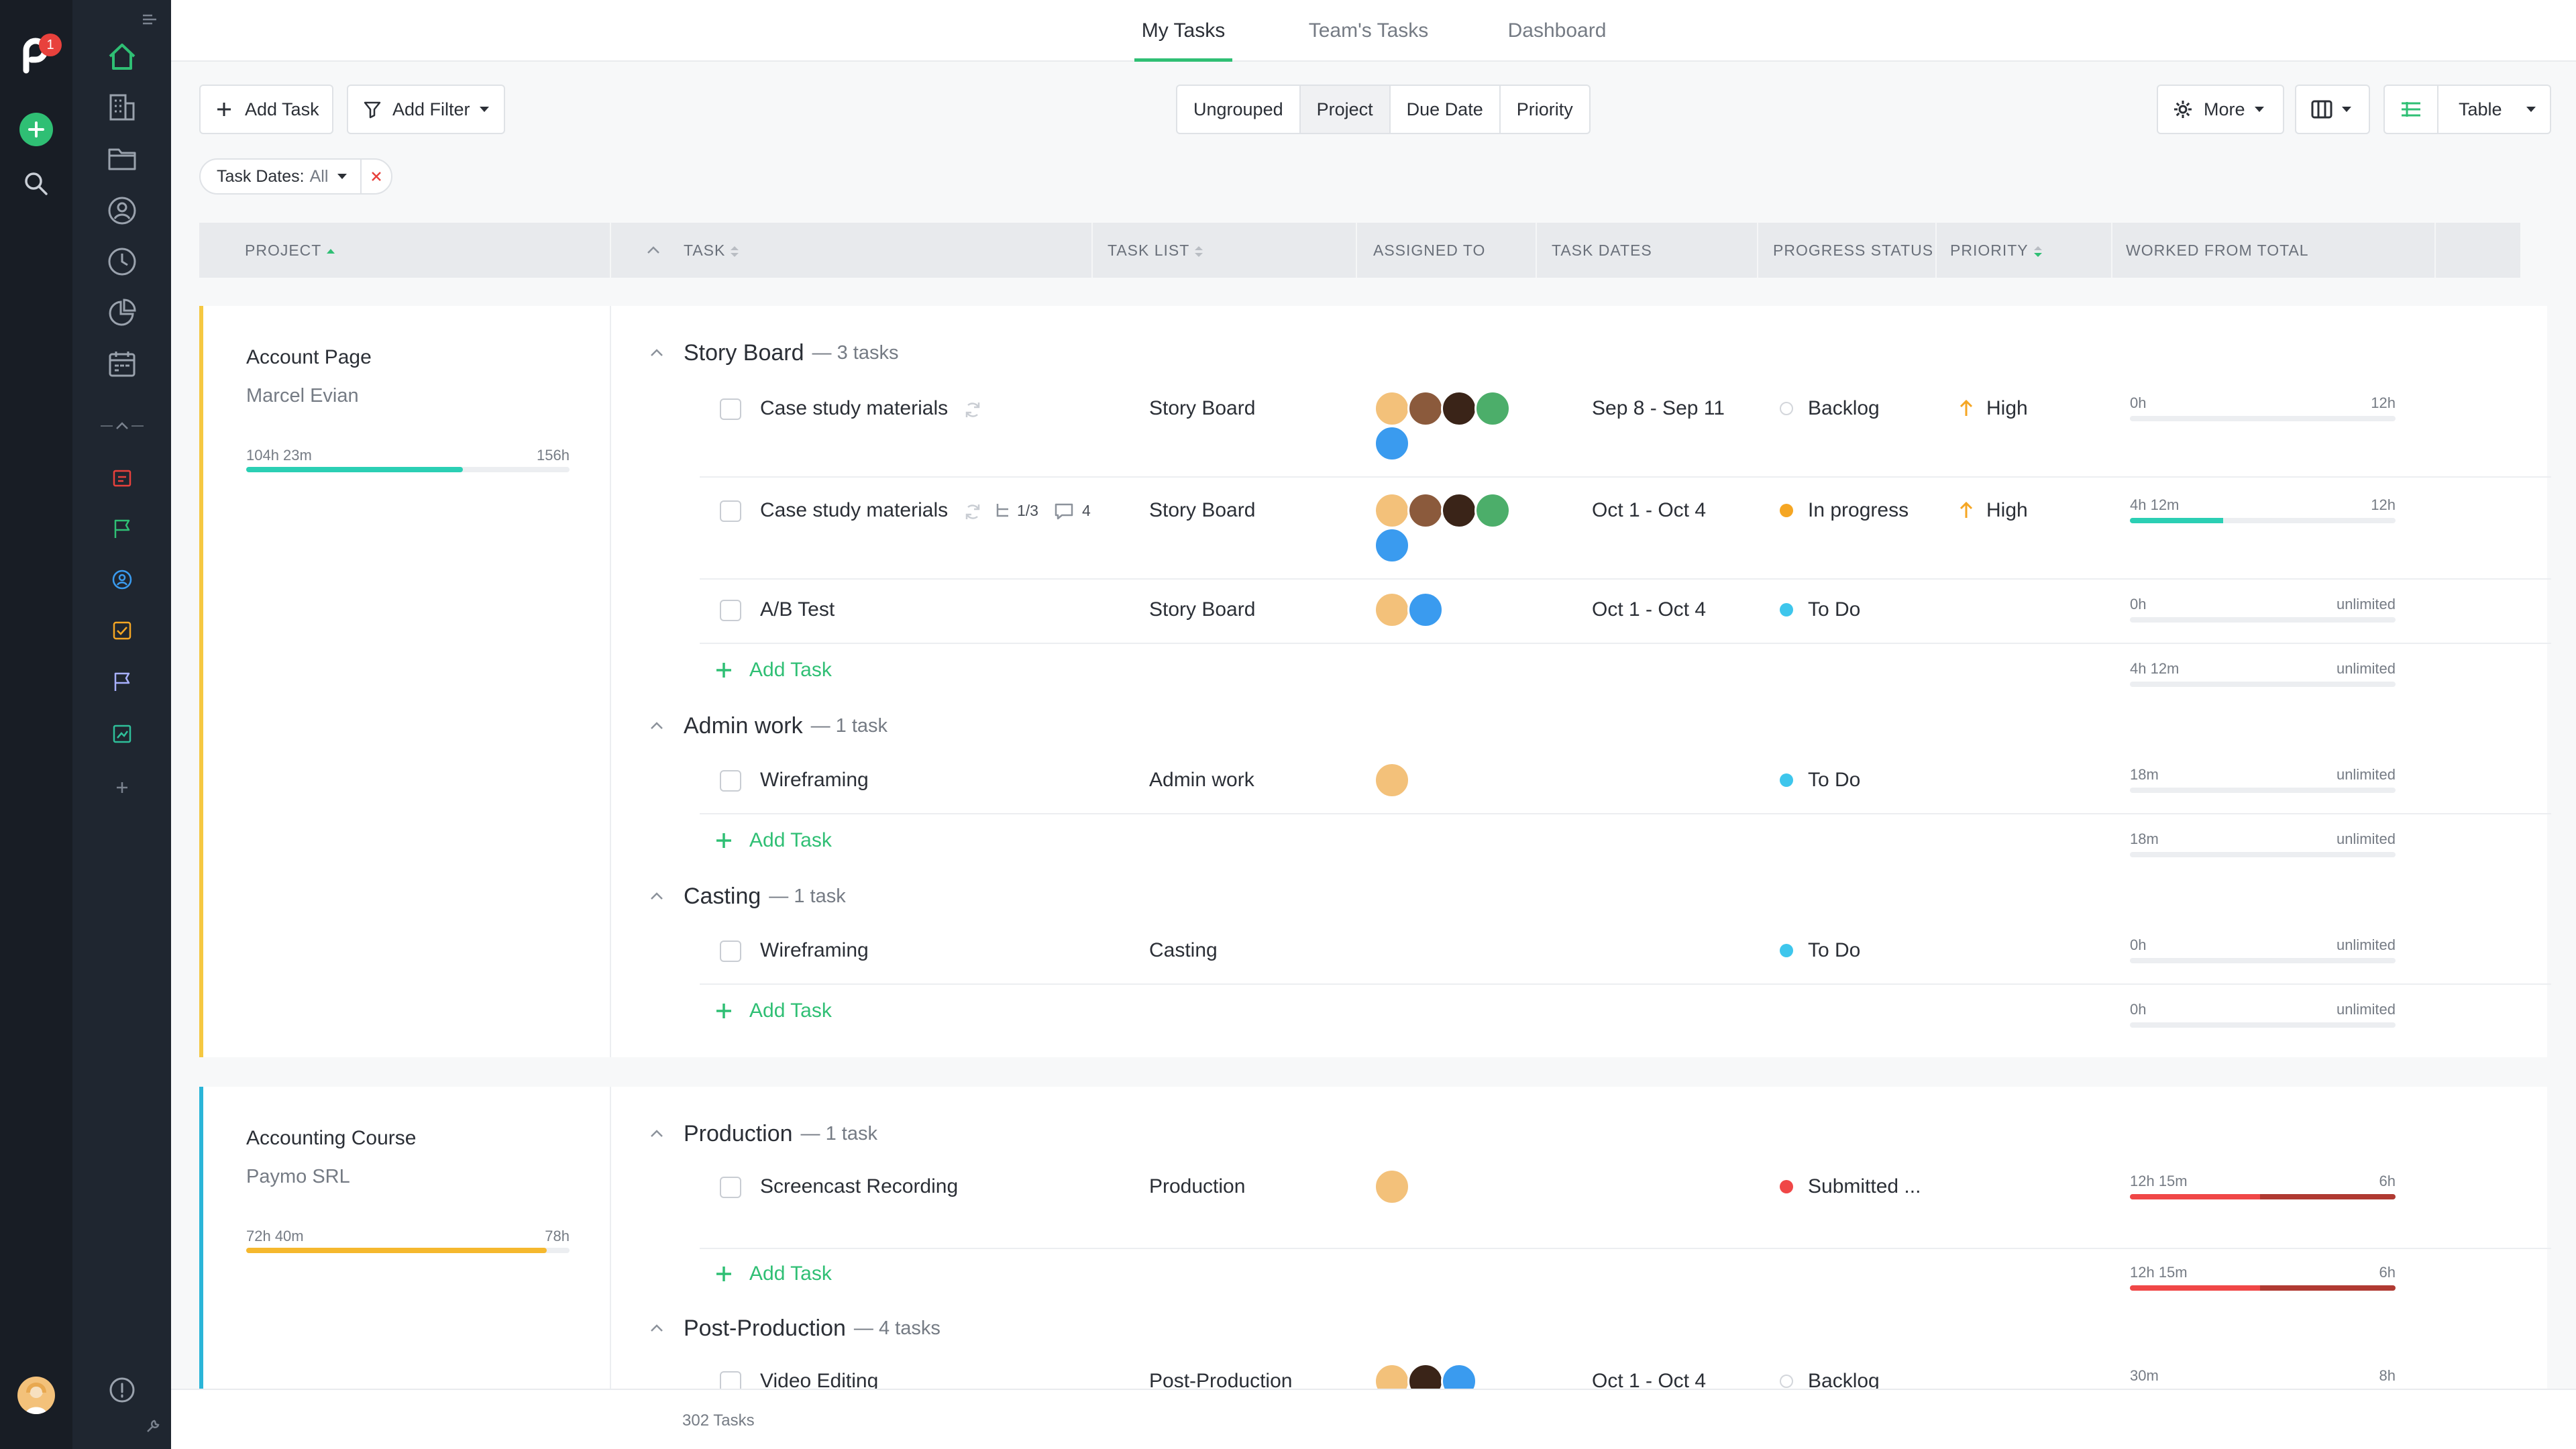 The width and height of the screenshot is (2576, 1449). Describe the element at coordinates (1993, 510) in the screenshot. I see `priority: High` at that location.